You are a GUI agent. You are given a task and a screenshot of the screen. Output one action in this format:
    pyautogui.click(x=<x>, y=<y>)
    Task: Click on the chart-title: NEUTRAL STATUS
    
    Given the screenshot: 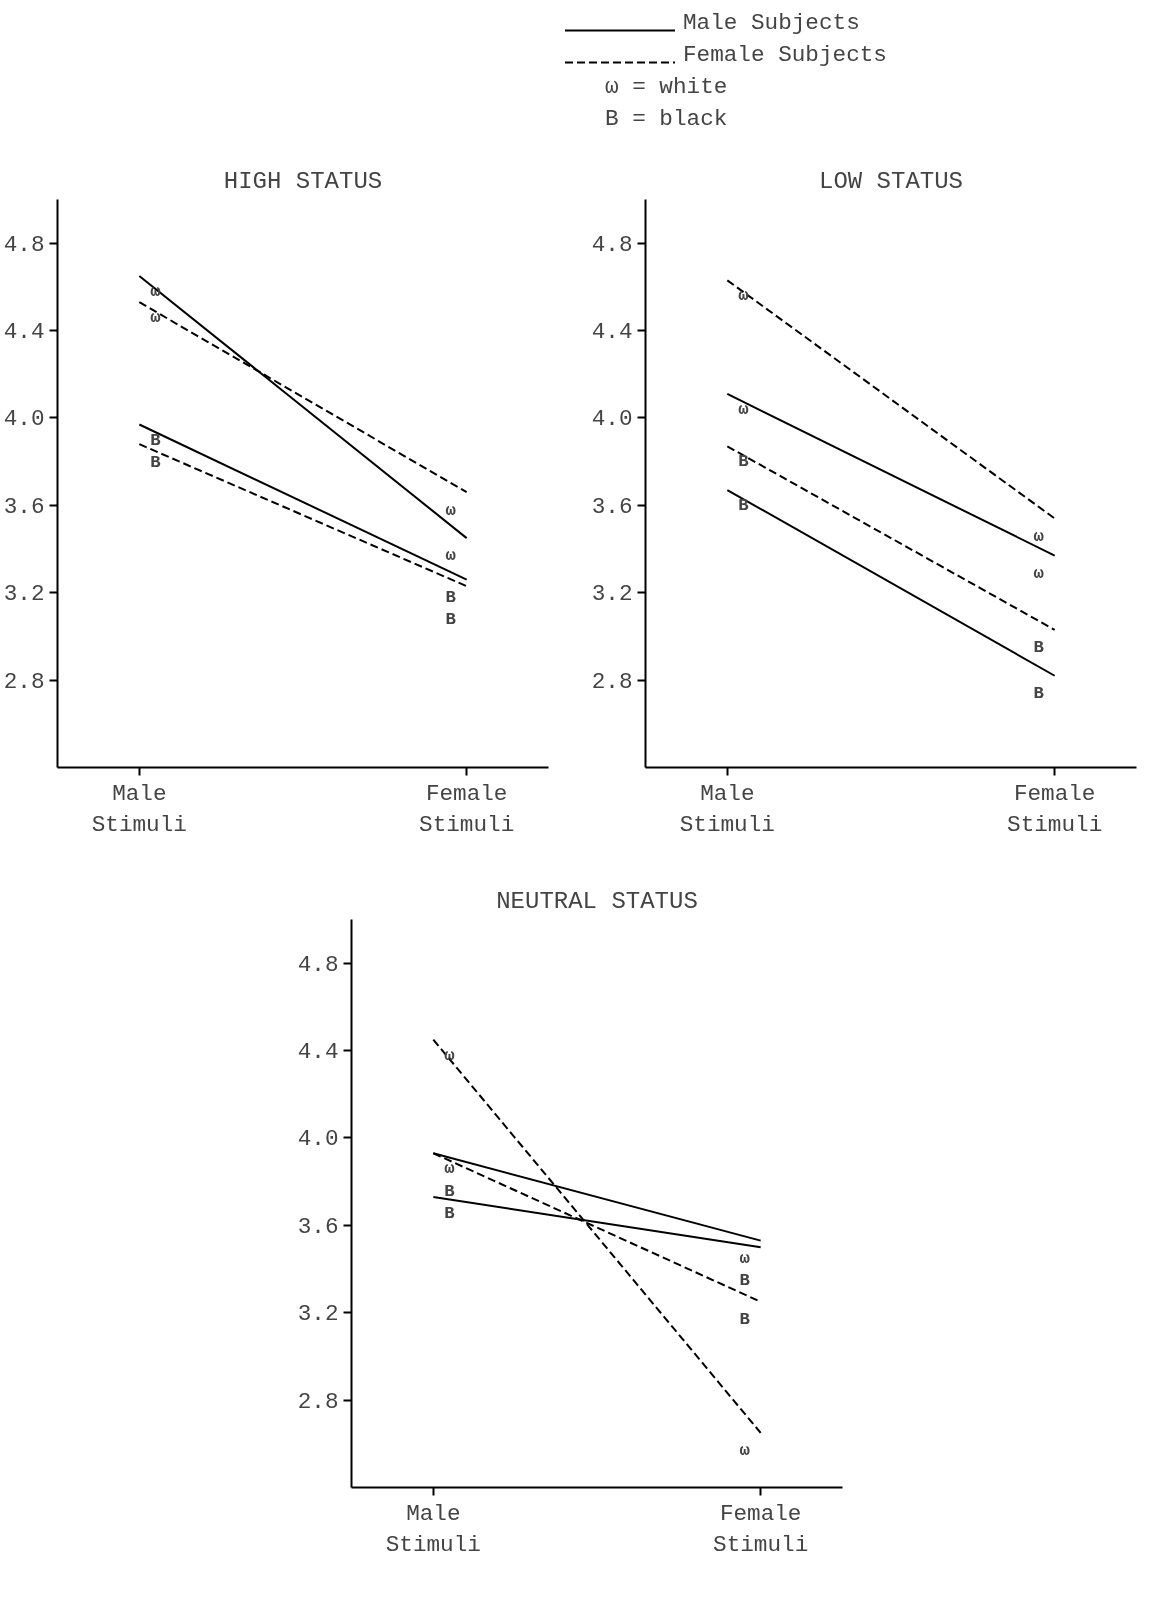 What is the action you would take?
    pyautogui.click(x=597, y=901)
    